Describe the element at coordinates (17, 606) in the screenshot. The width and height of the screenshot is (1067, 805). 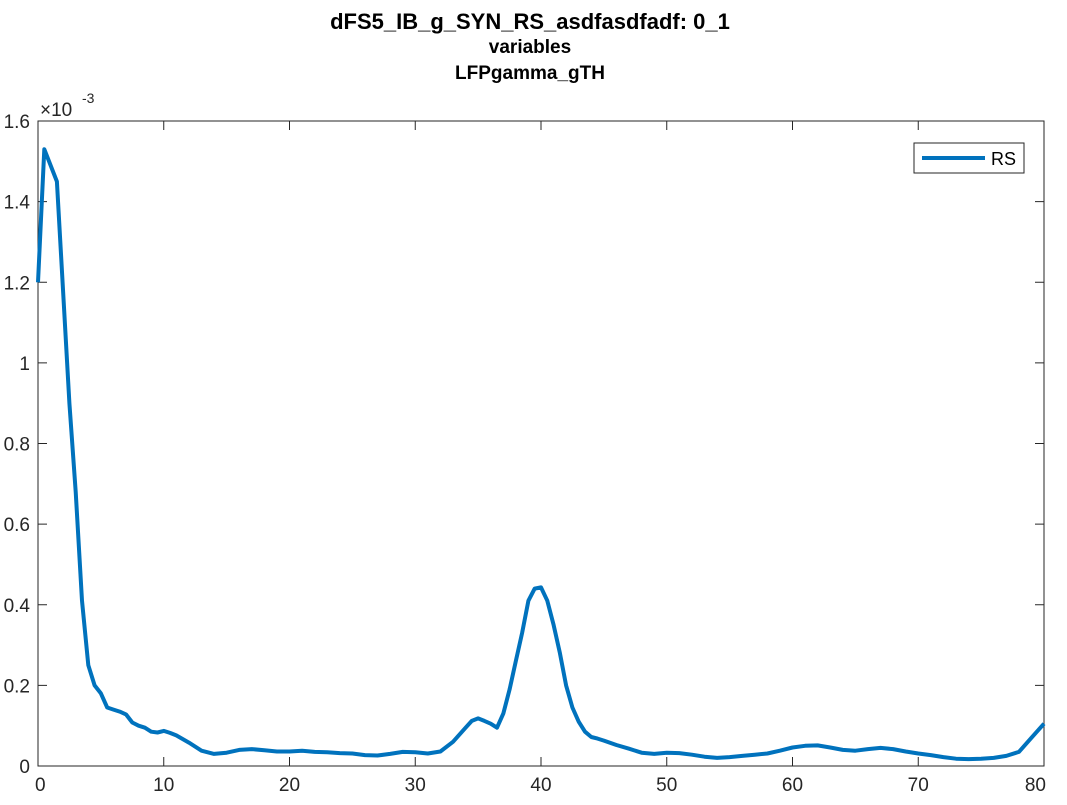
I see `y-tick-label: 0.4` at that location.